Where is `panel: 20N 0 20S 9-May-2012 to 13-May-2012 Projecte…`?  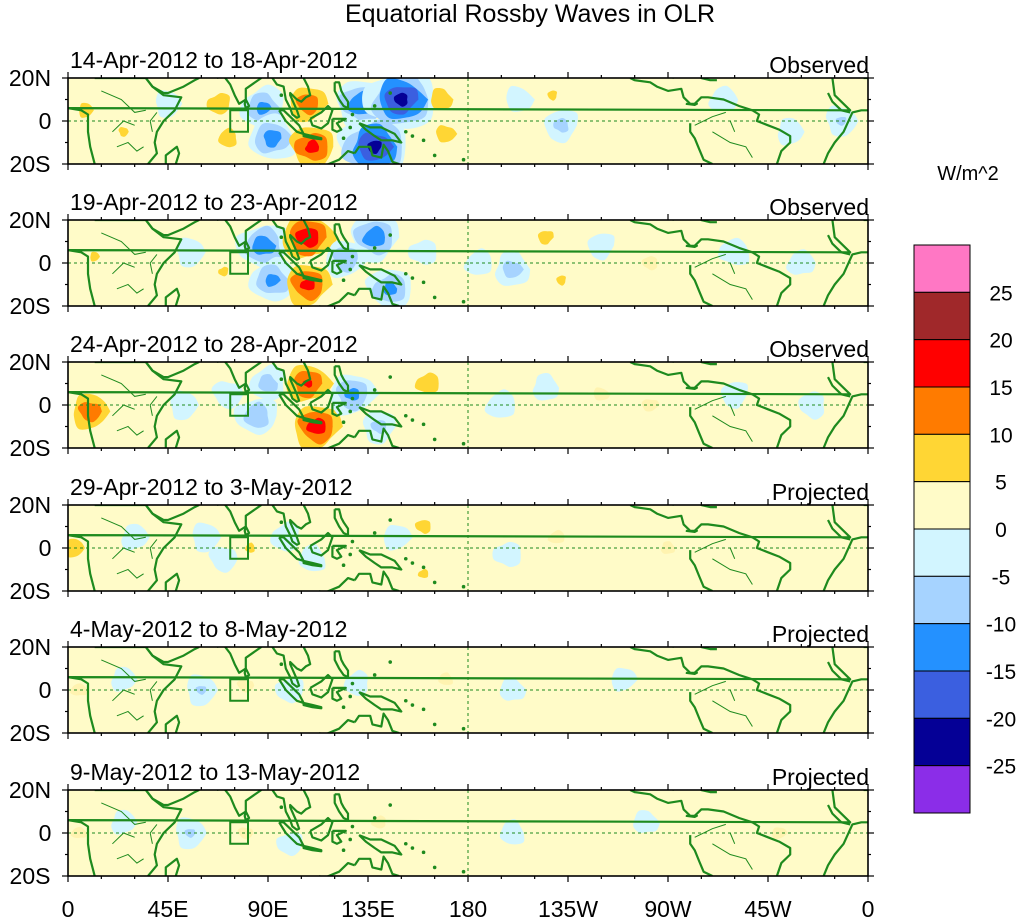
panel: 20N 0 20S 9-May-2012 to 13-May-2012 Projecte… is located at coordinates (441, 824).